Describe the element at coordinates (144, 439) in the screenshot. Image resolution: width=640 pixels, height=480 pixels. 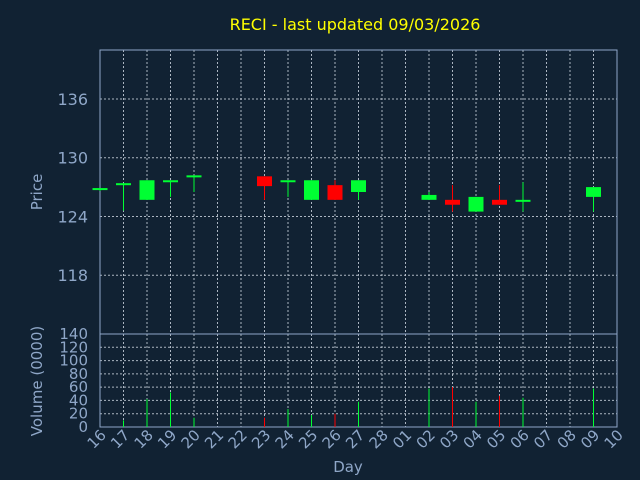
I see `day-tick-label: 18` at that location.